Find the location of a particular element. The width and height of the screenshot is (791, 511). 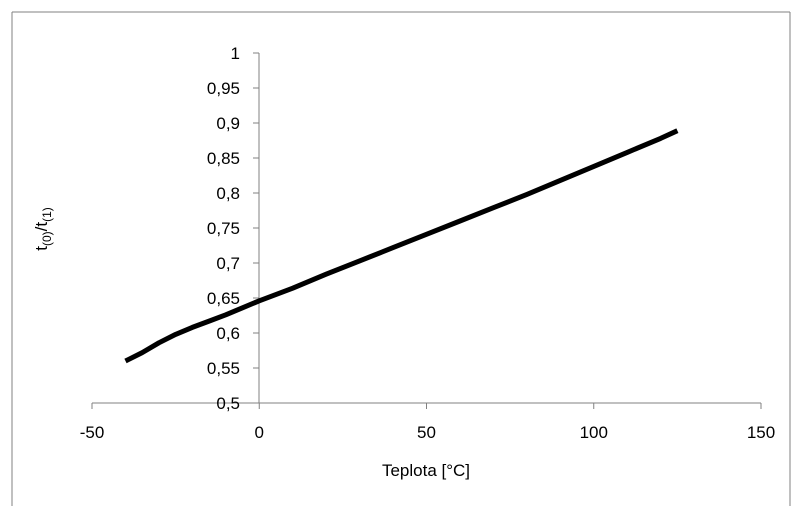

y-axis-title-subscript-1: (1) is located at coordinates (47, 214).